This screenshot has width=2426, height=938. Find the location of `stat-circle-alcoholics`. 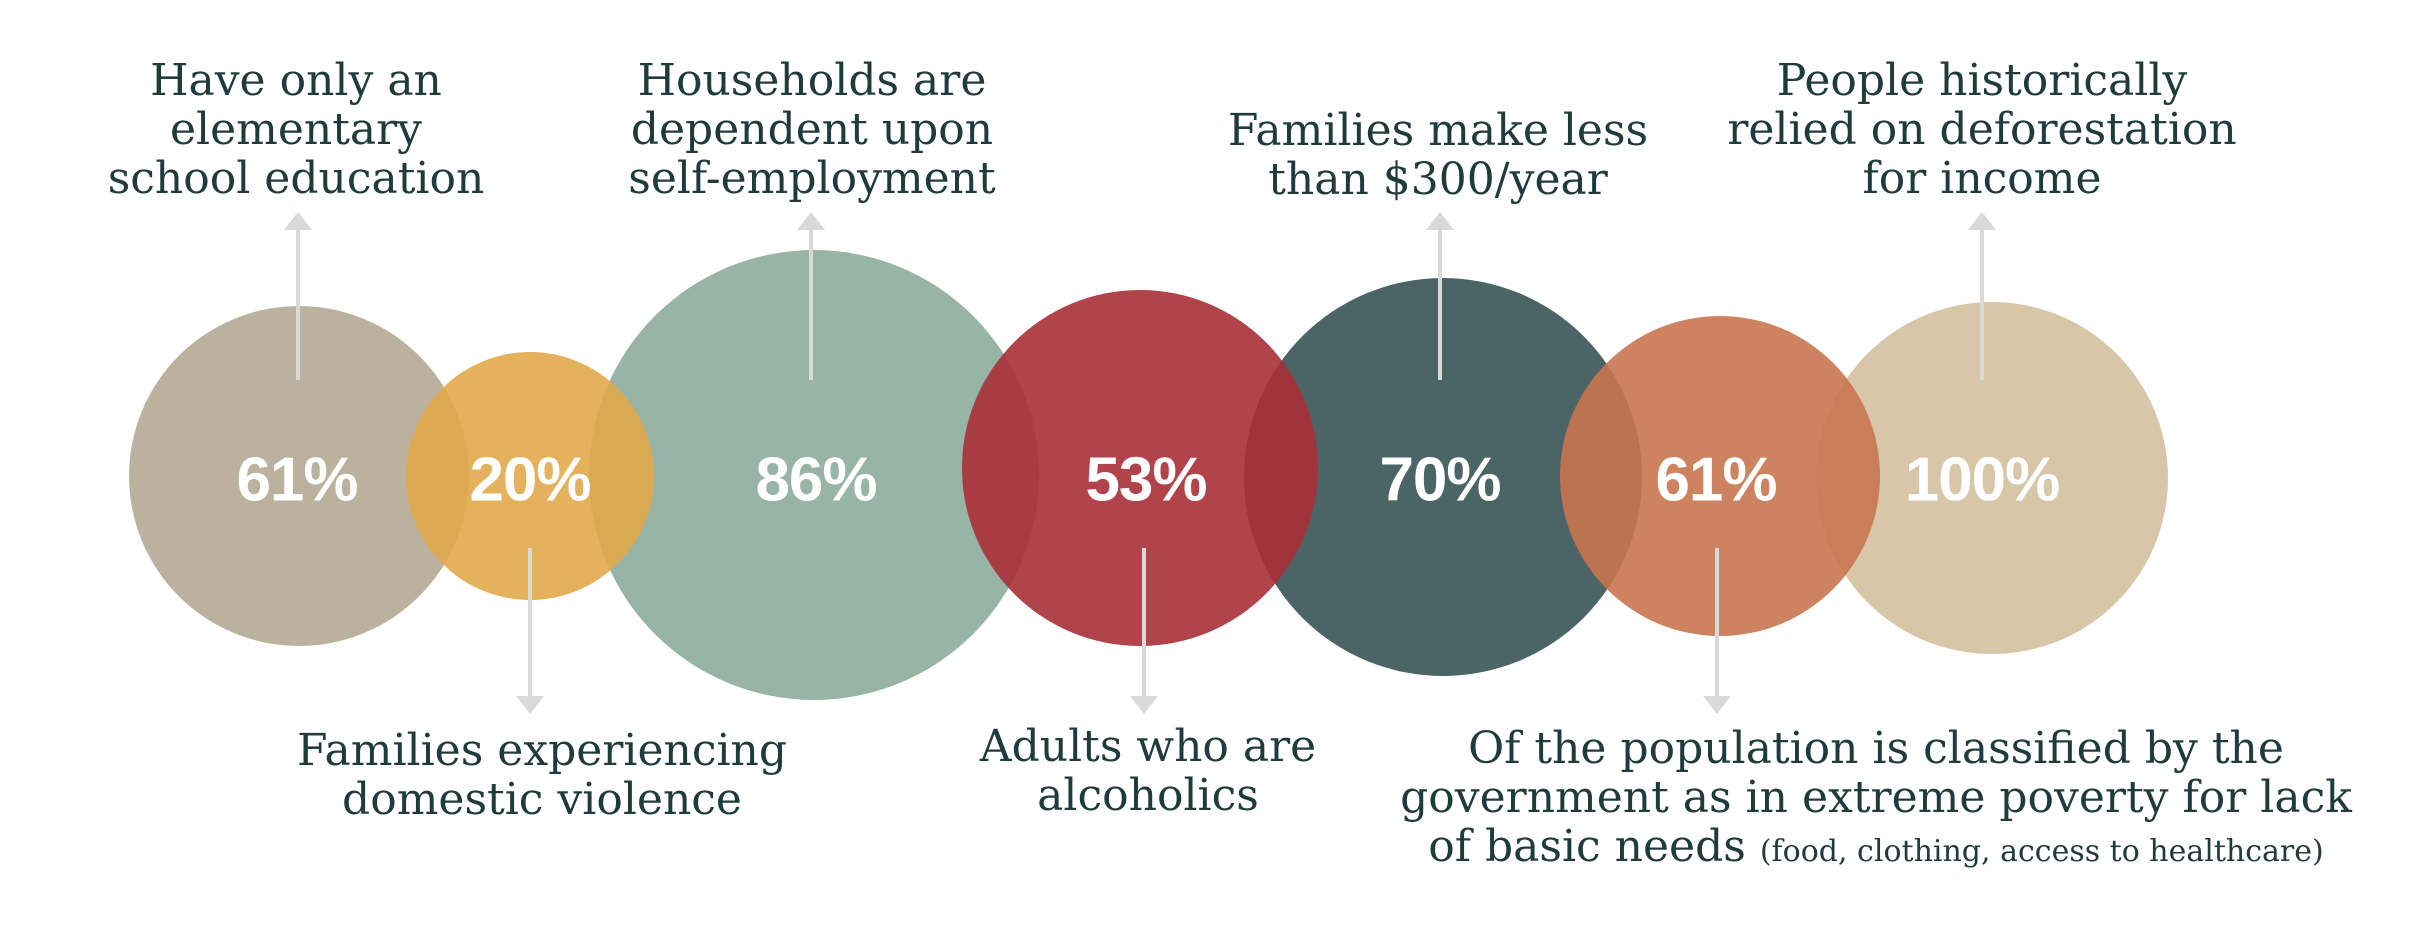

stat-circle-alcoholics is located at coordinates (1140, 468).